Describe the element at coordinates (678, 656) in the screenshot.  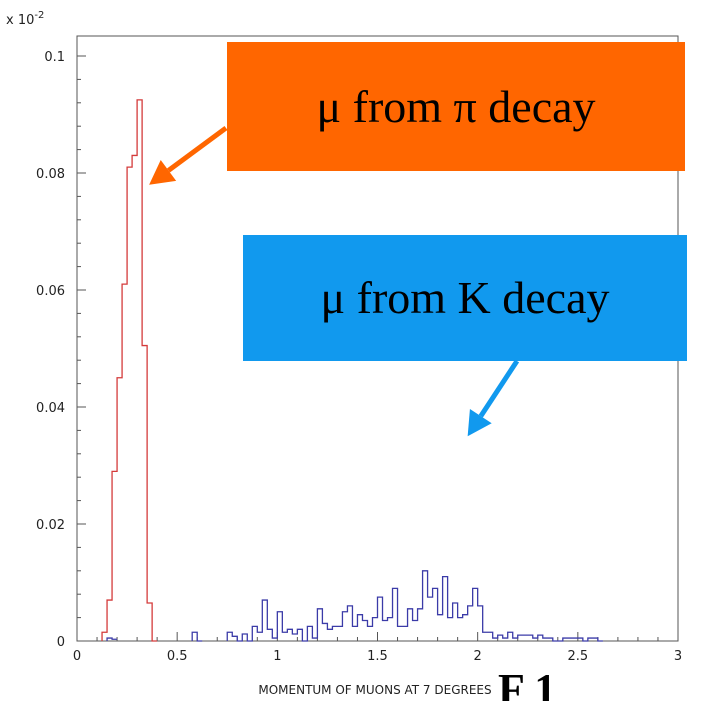
I see `x-tick-label: 3` at that location.